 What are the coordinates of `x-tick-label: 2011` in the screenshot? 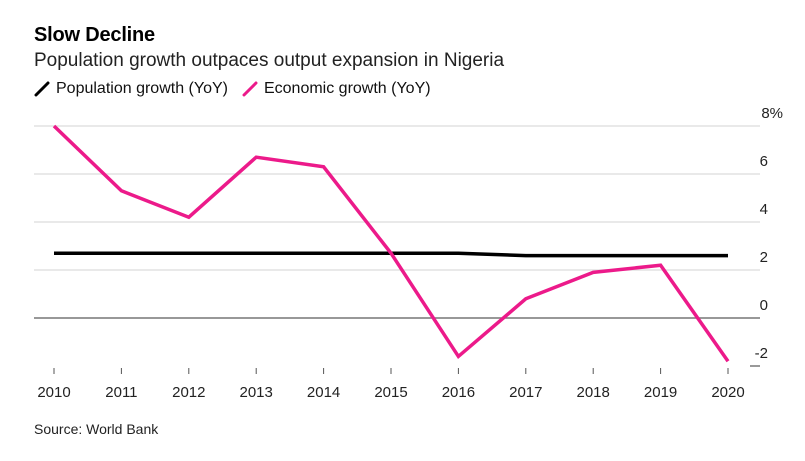 It's located at (121, 392).